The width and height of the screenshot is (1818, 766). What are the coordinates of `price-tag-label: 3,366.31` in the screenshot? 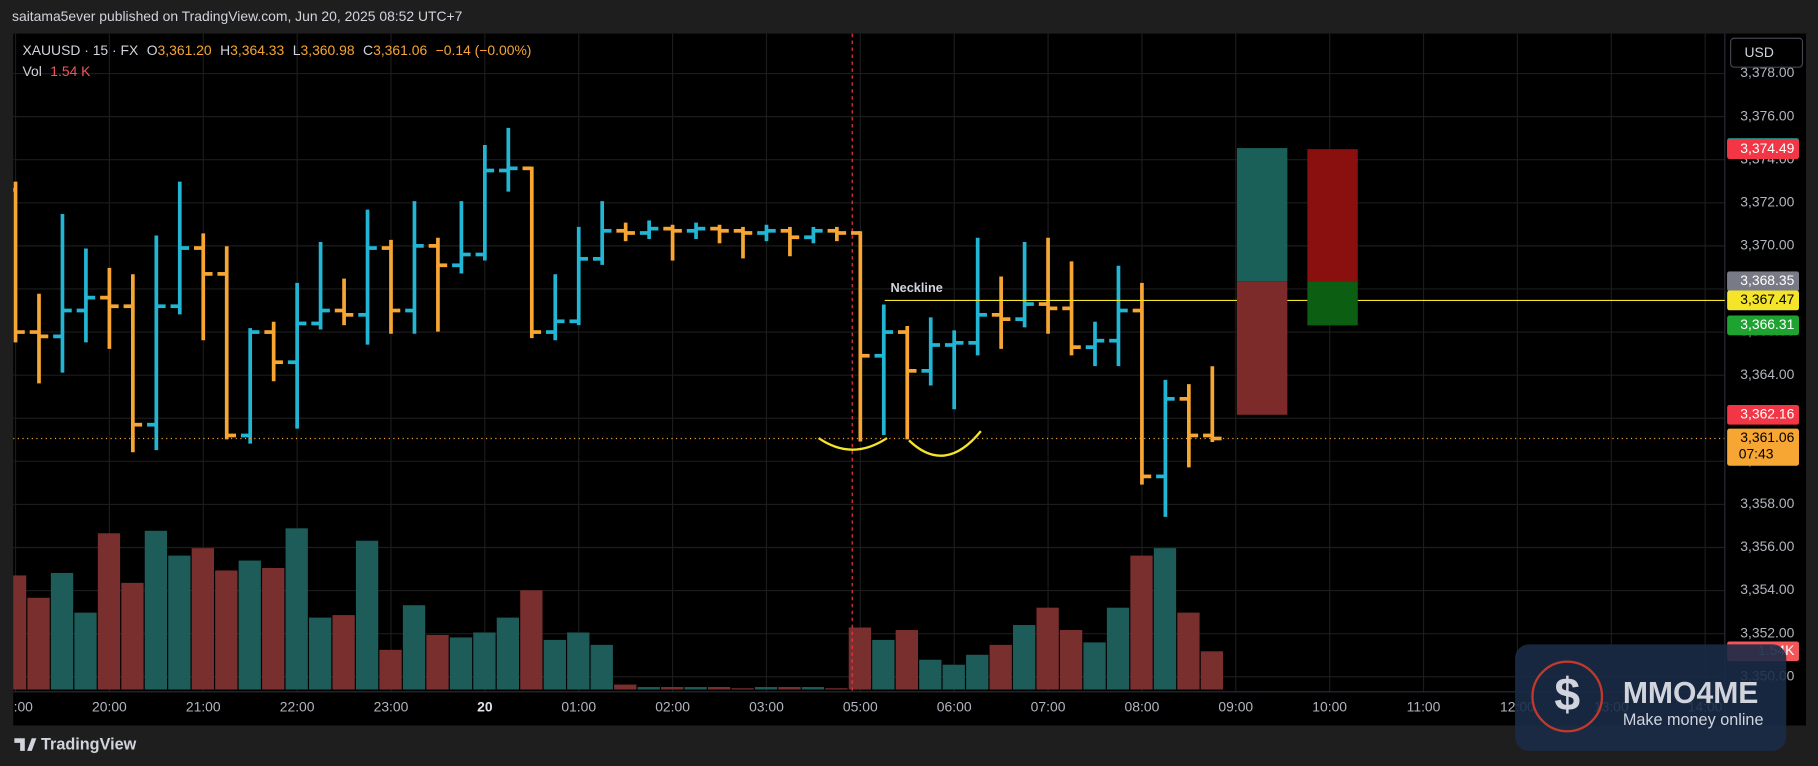 It's located at (1767, 324).